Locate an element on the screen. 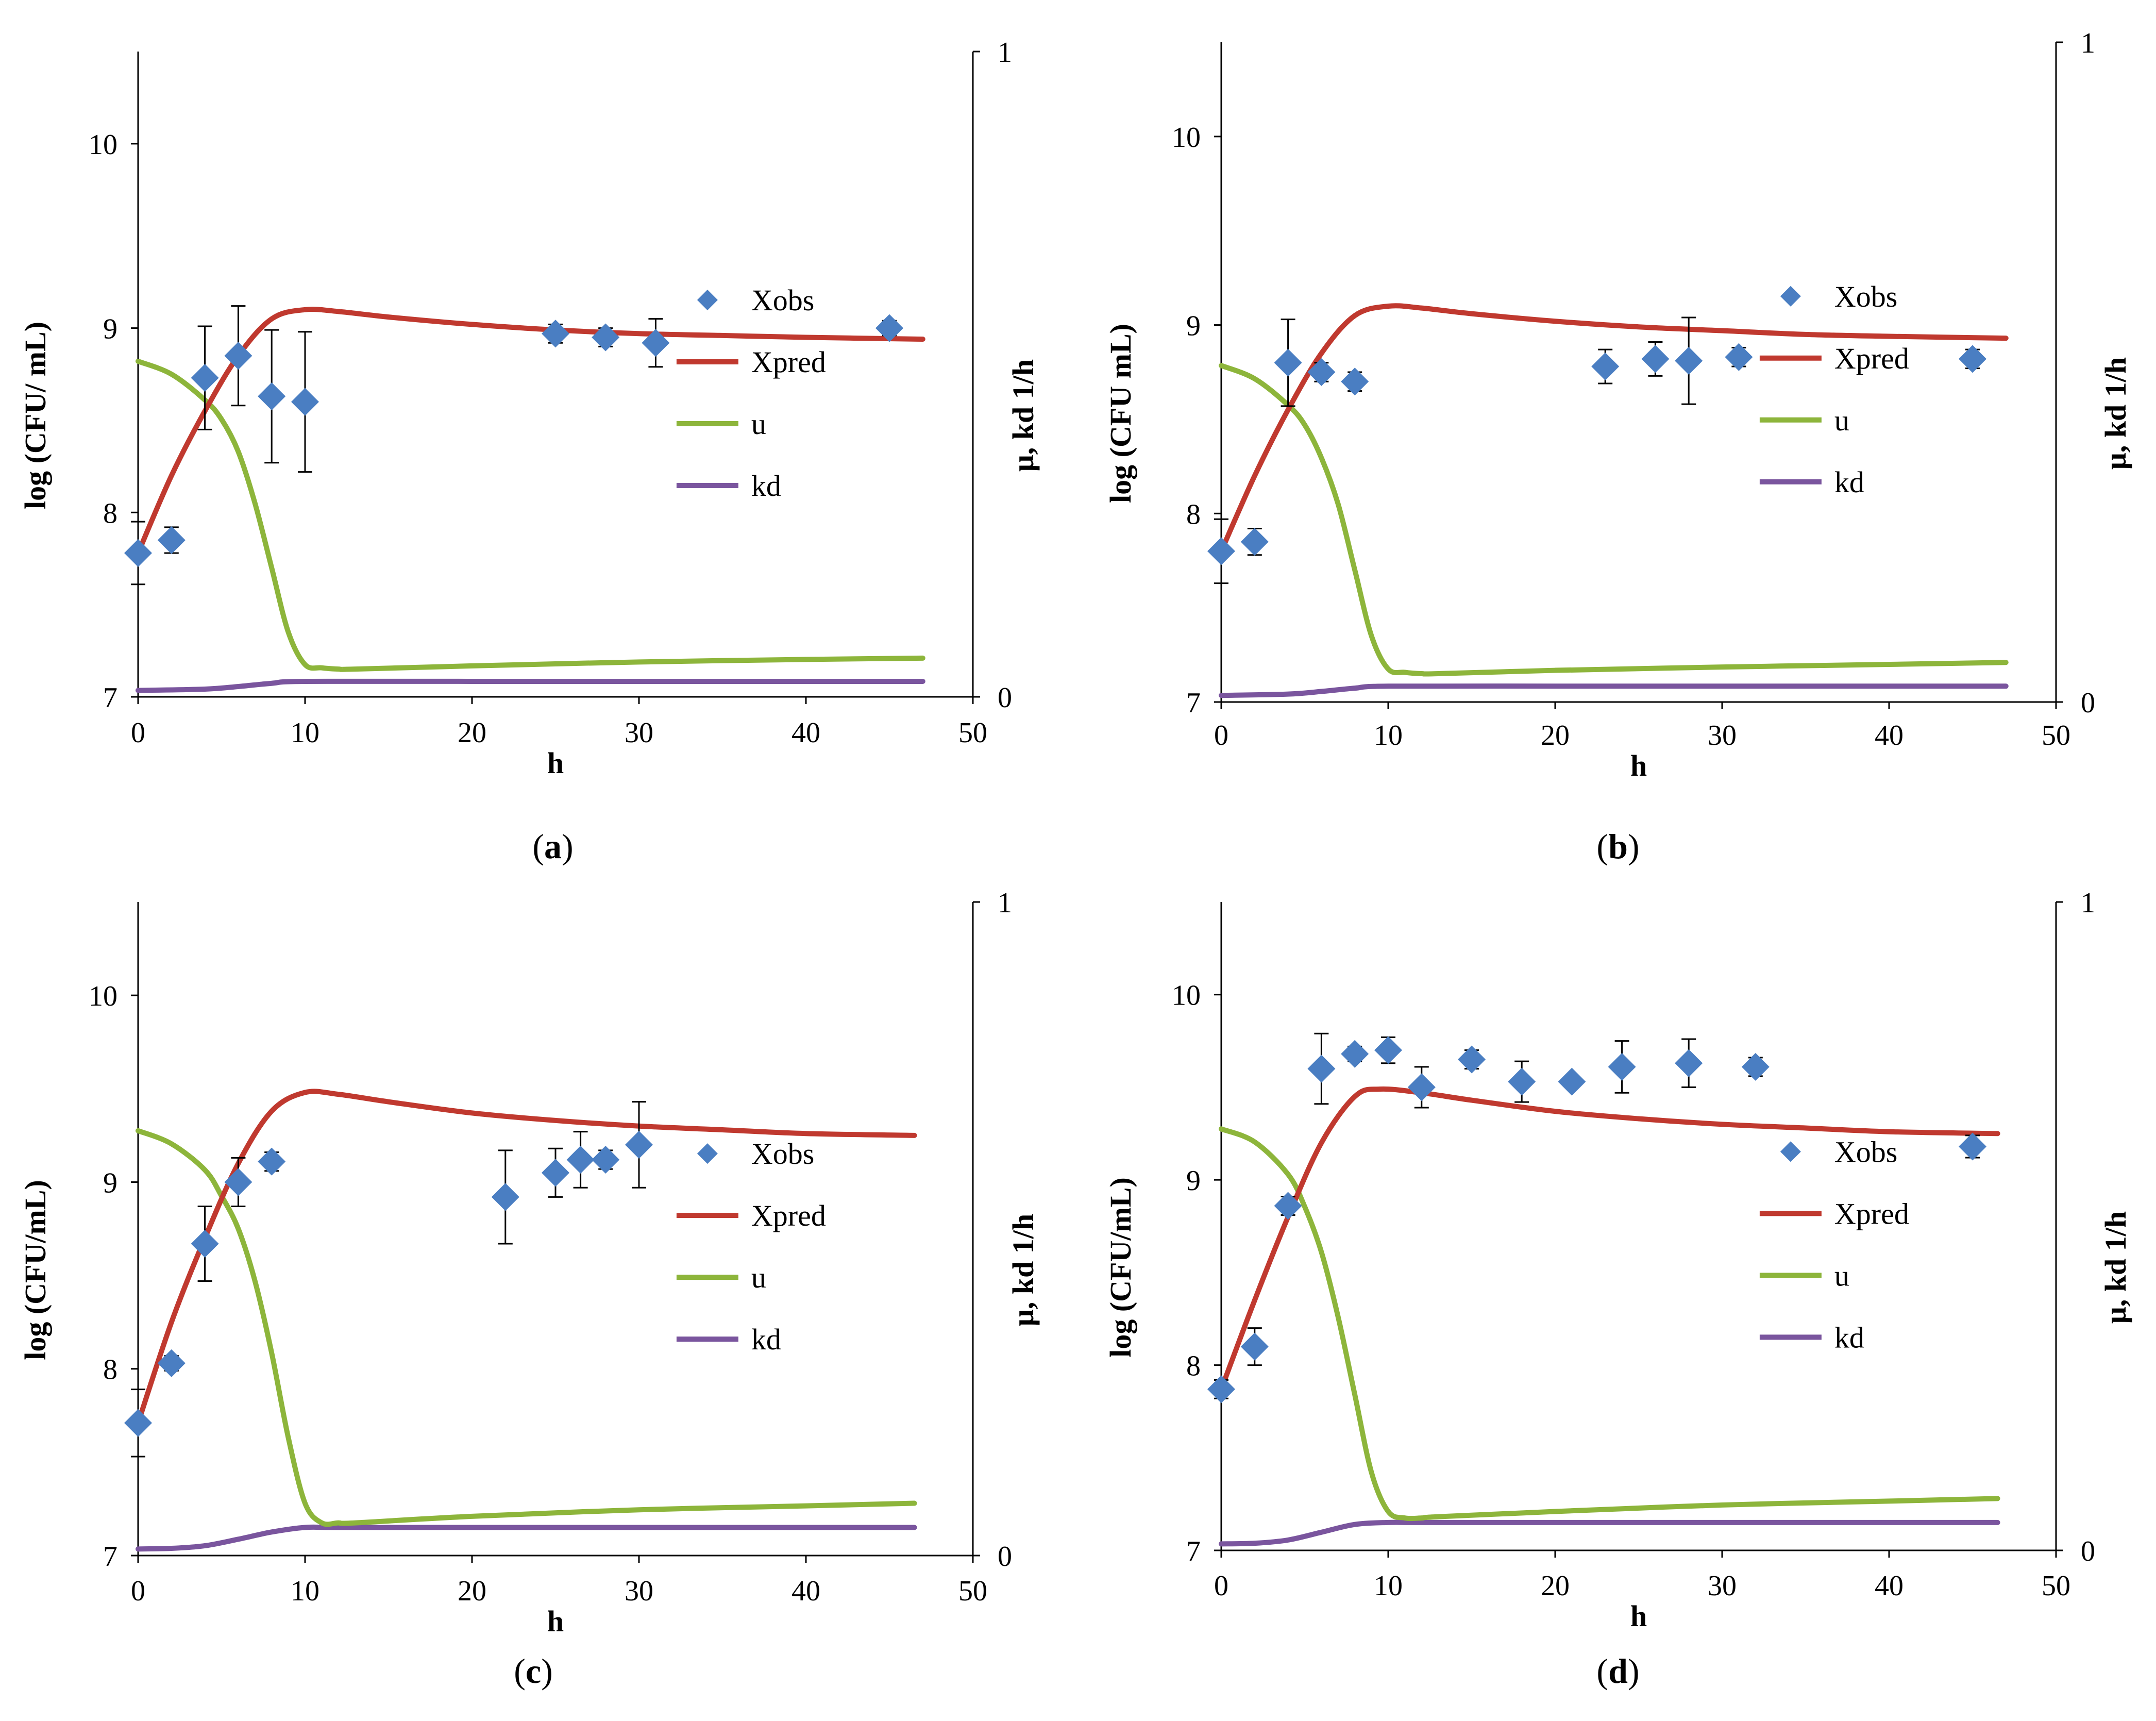 The height and width of the screenshot is (1721, 2156). panel-caption: (a) is located at coordinates (552, 846).